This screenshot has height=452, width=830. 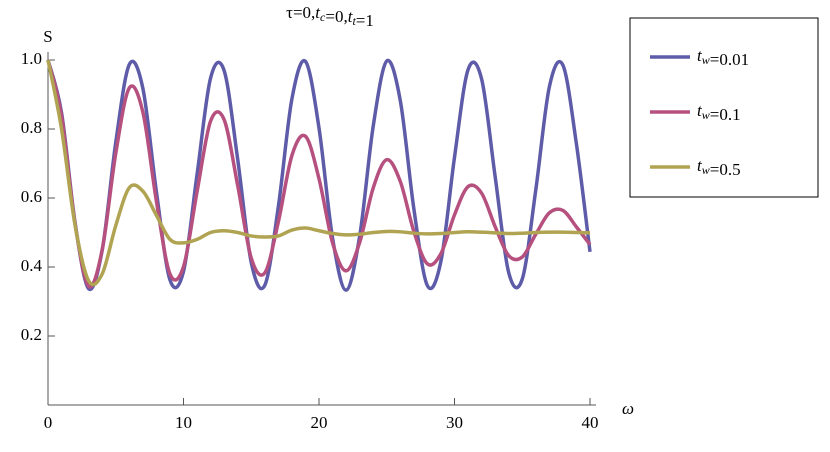 What do you see at coordinates (454, 422) in the screenshot?
I see `x-tick-label: 30` at bounding box center [454, 422].